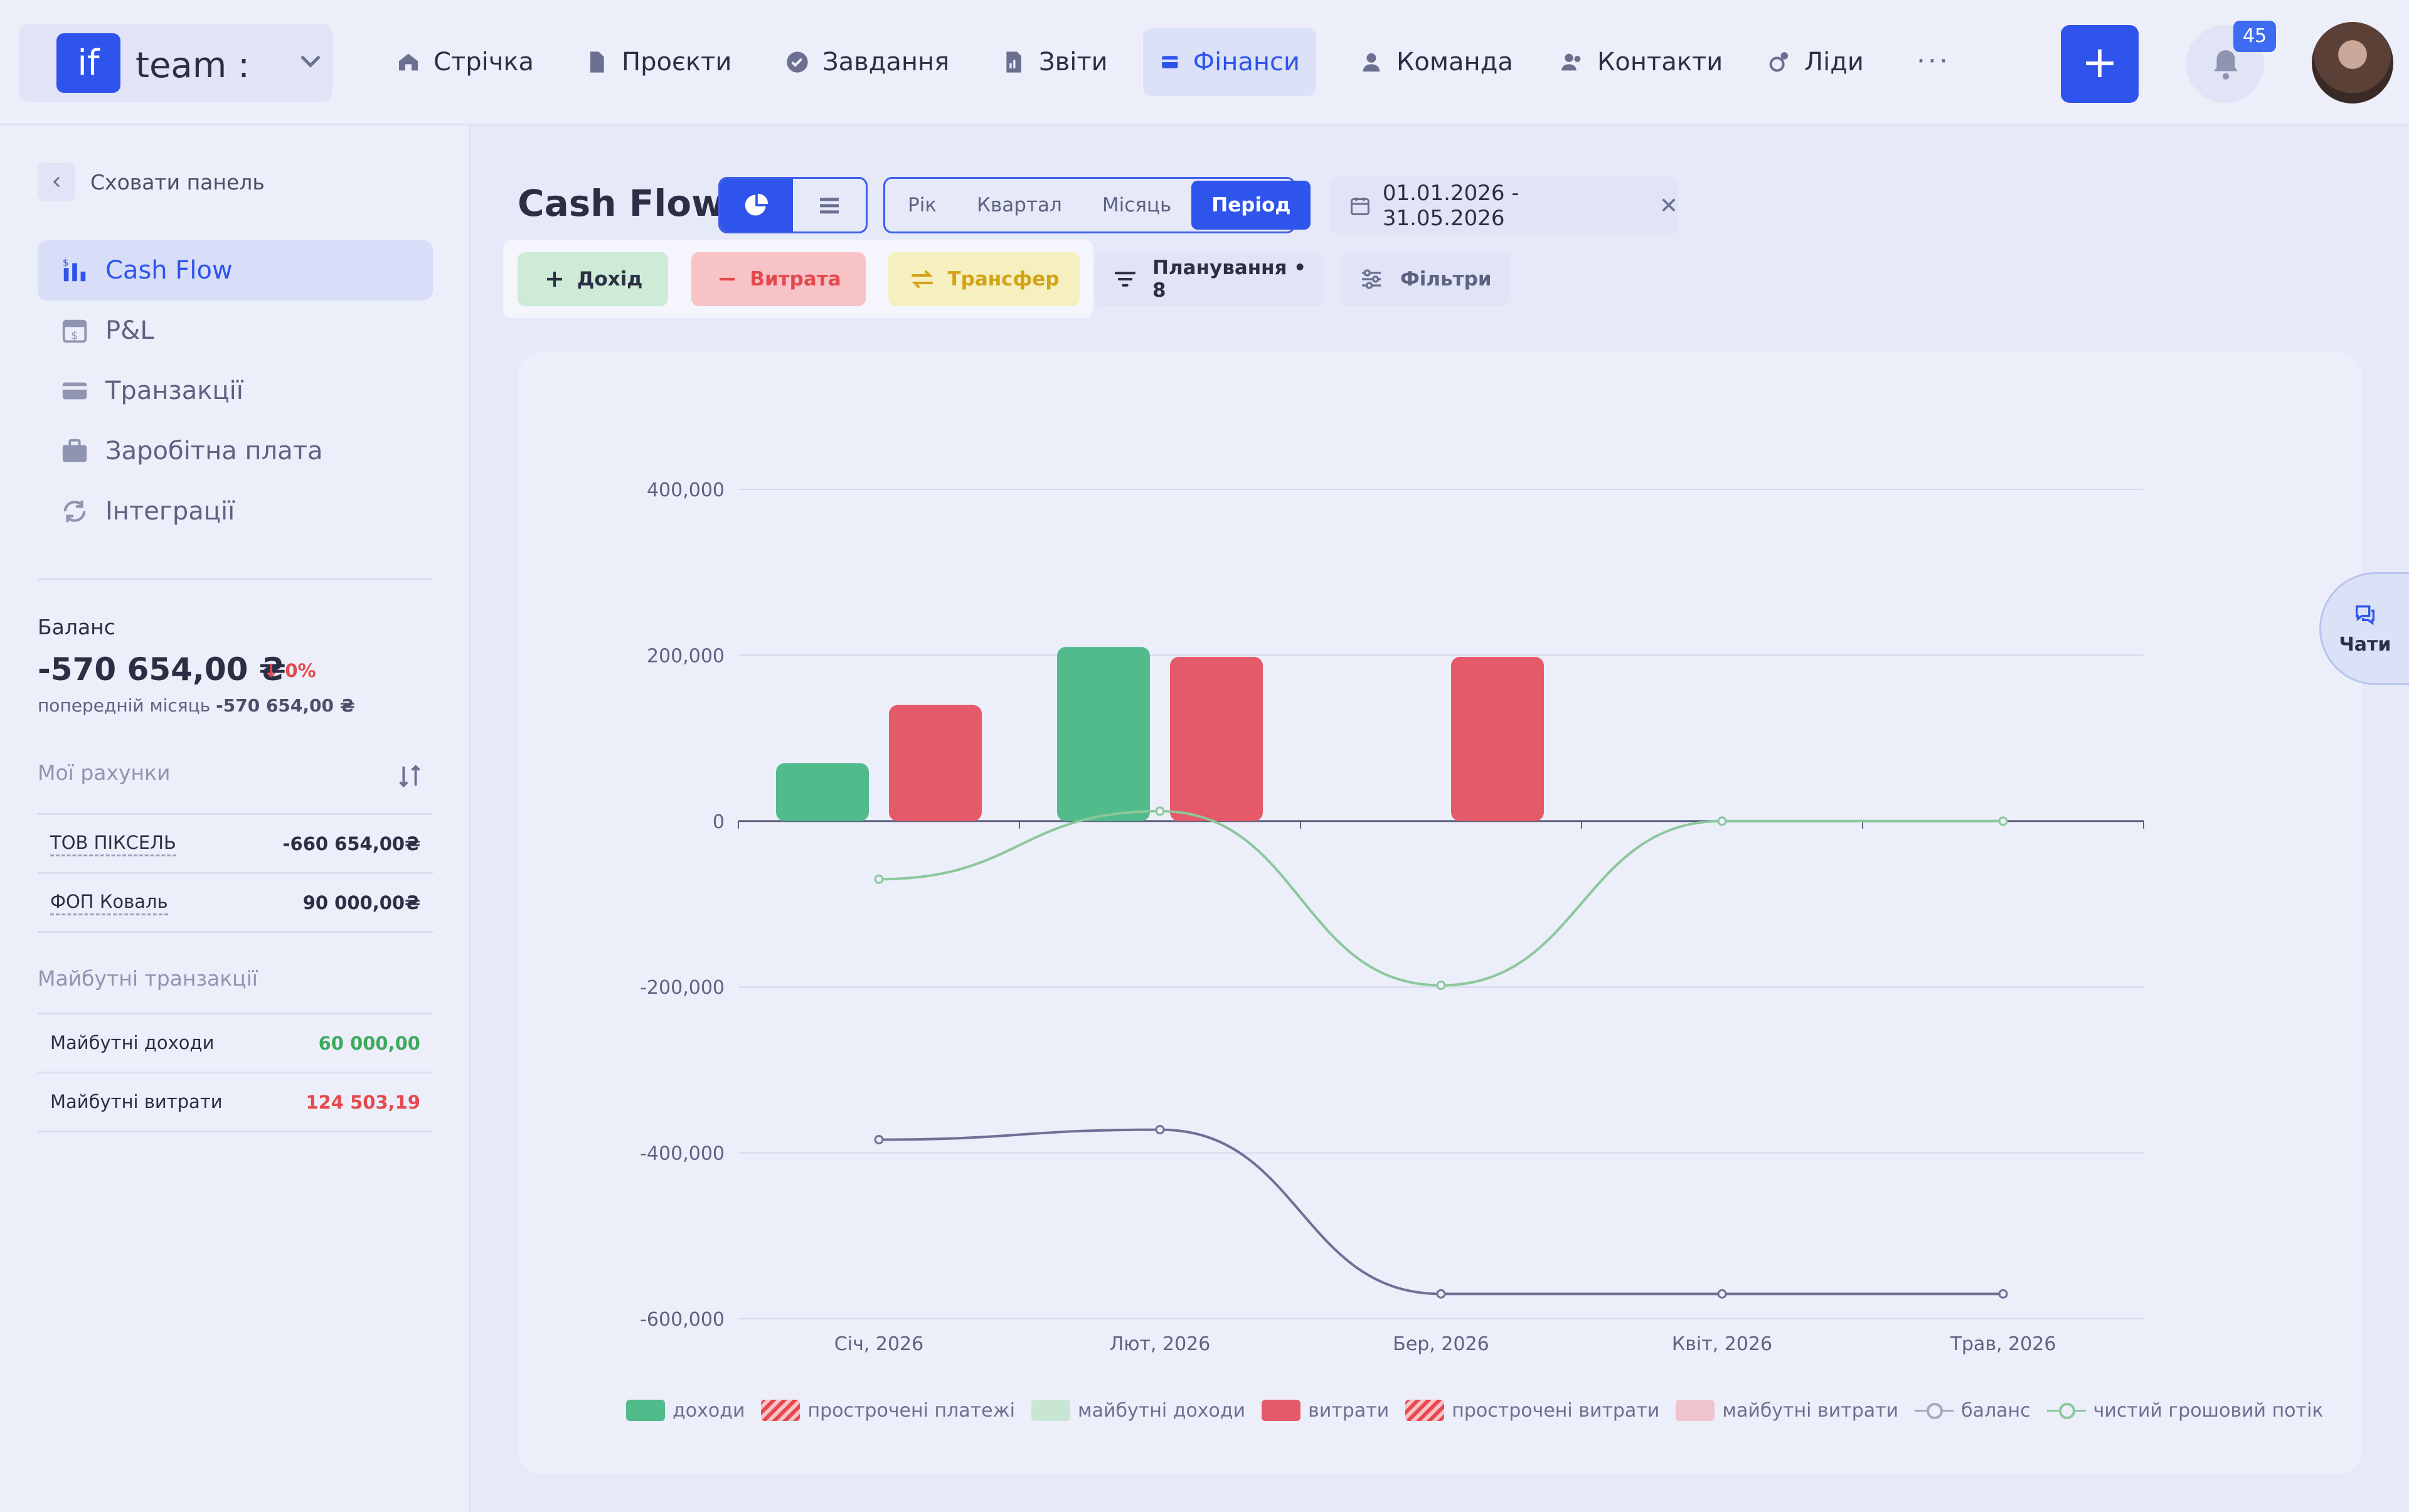 The width and height of the screenshot is (2409, 1512). Describe the element at coordinates (1504, 206) in the screenshot. I see `date-range-picker: 01.01.2026 - 31.05.2026 ✕` at that location.